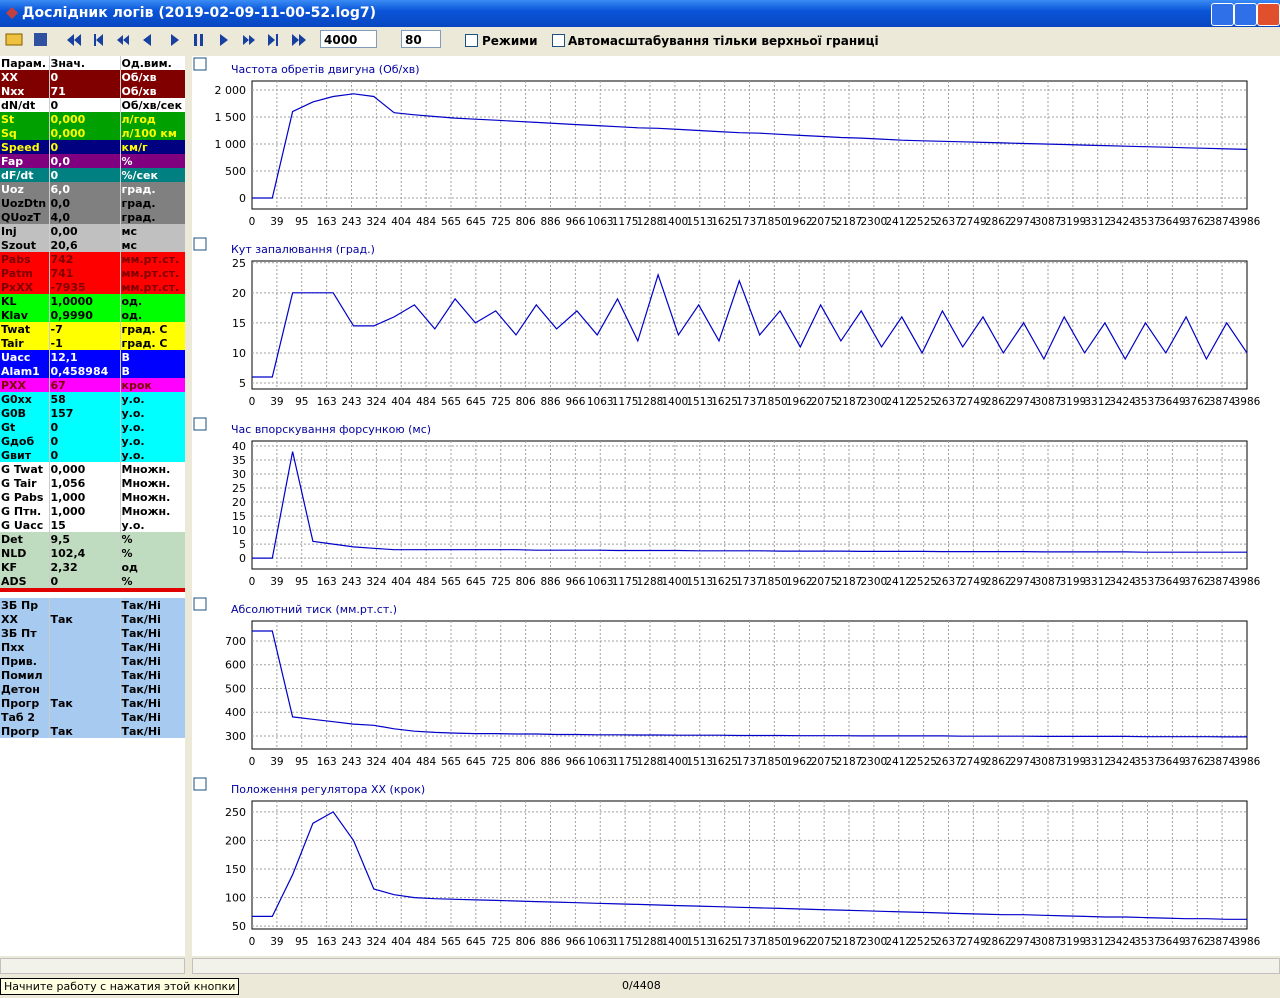 Image resolution: width=1280 pixels, height=998 pixels. I want to click on flag-row: Прив. Так/Ні, so click(92, 661).